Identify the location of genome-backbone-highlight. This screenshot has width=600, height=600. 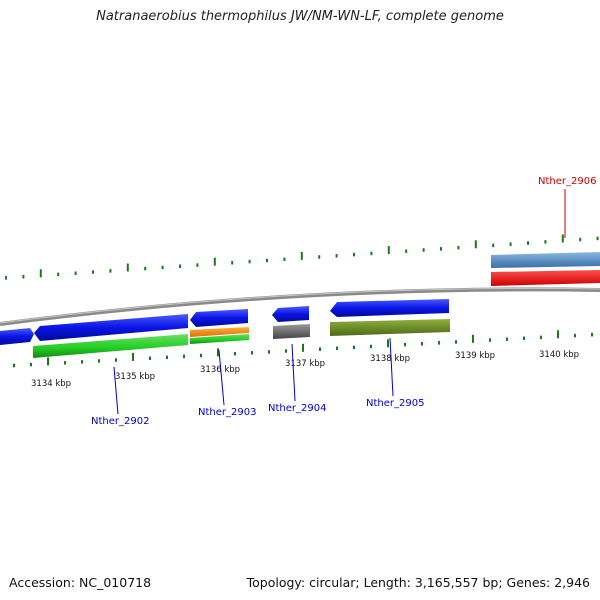
(300, 305).